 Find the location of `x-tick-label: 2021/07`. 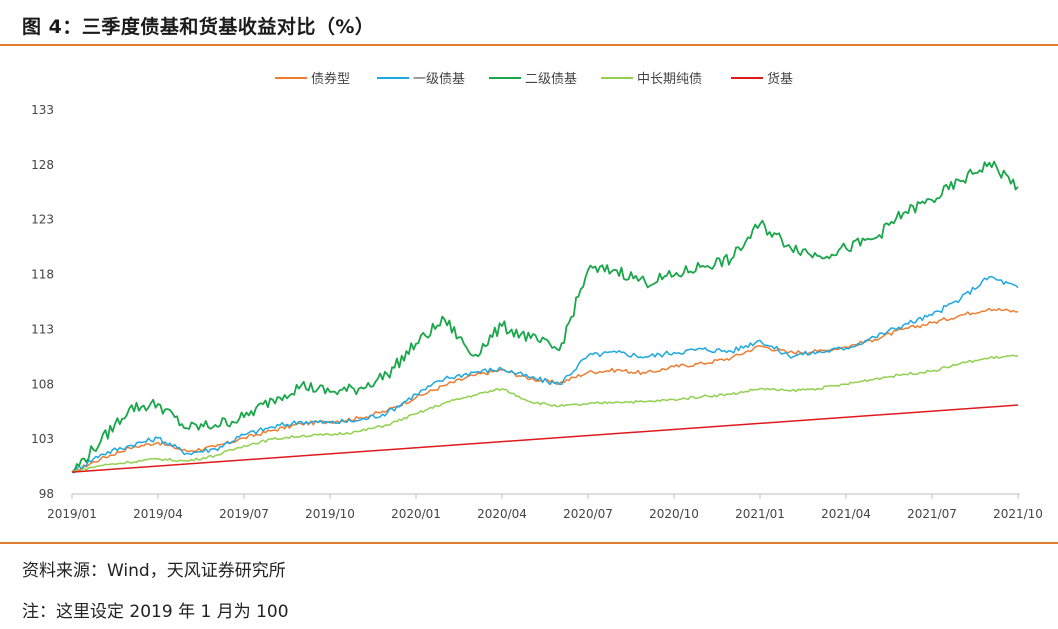

x-tick-label: 2021/07 is located at coordinates (932, 514).